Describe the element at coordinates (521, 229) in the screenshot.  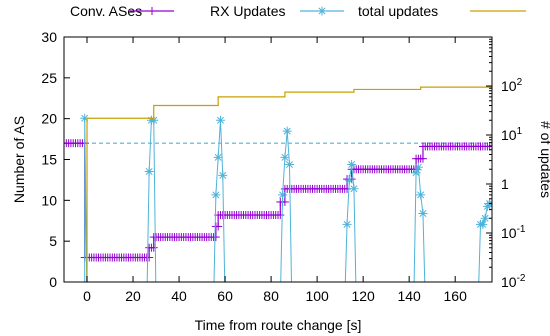
I see `y2-tick-exponent: -1` at that location.